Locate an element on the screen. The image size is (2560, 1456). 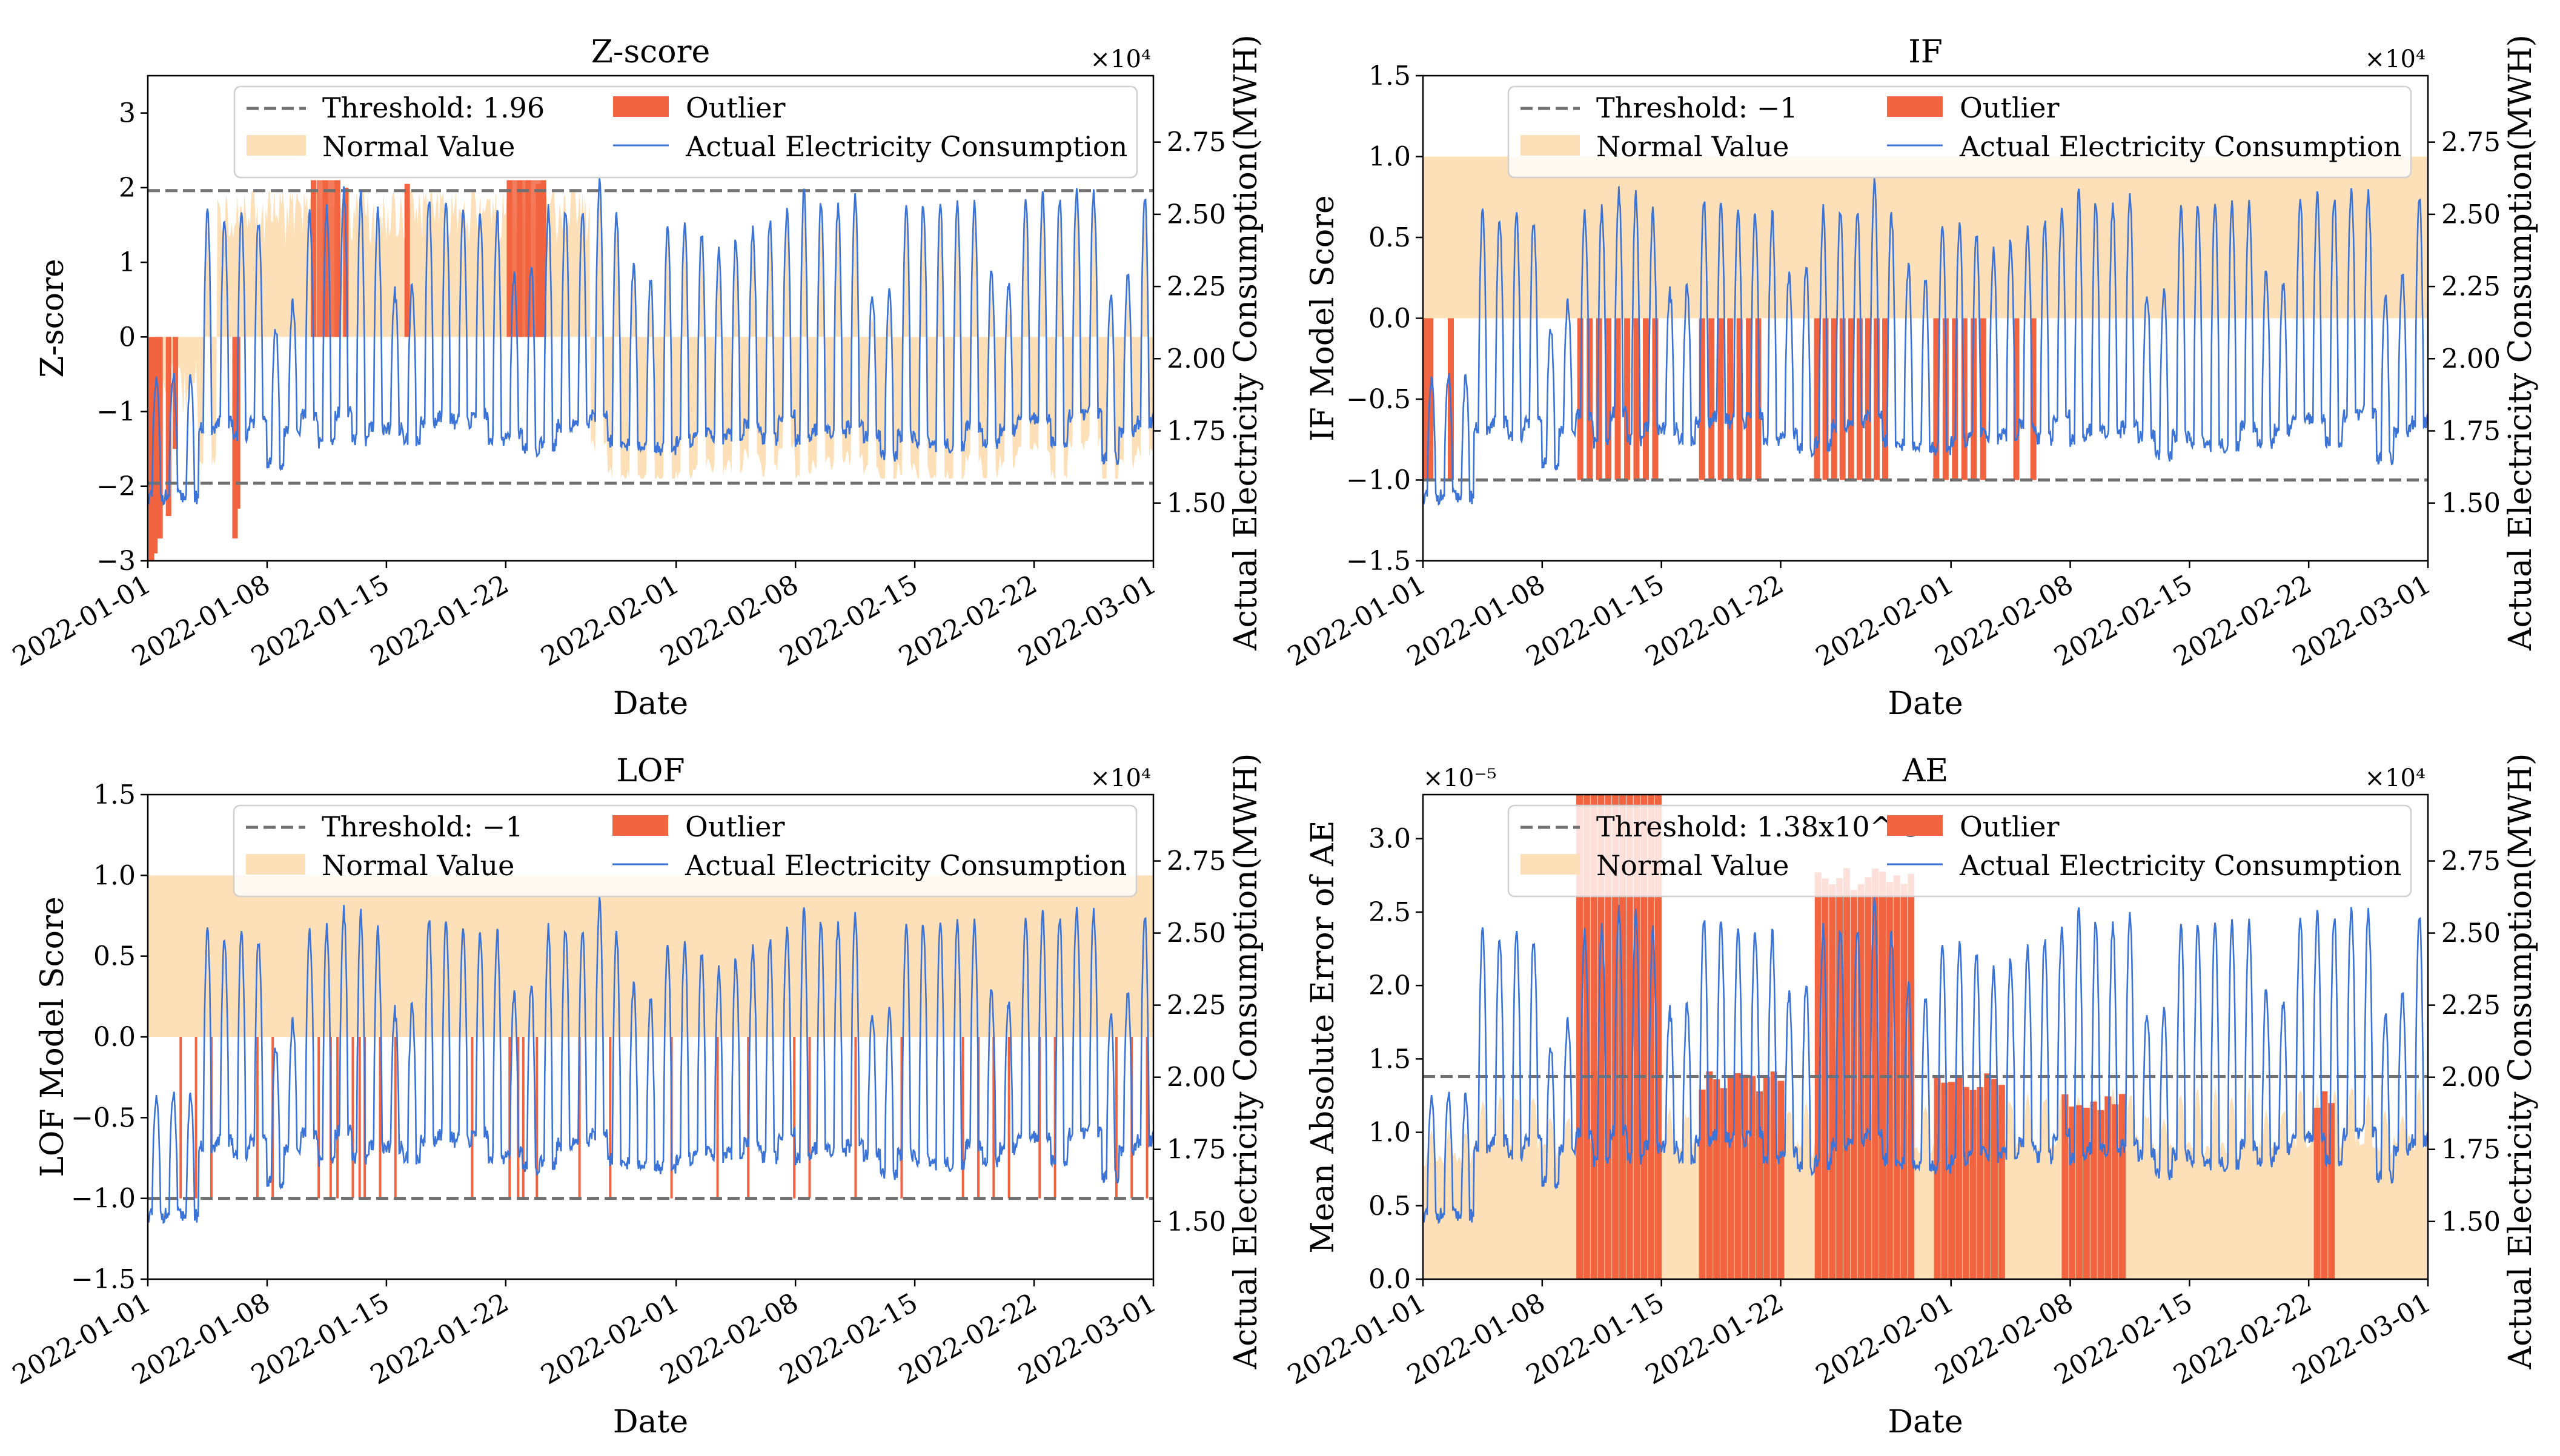
chart-title: AE is located at coordinates (1925, 771).